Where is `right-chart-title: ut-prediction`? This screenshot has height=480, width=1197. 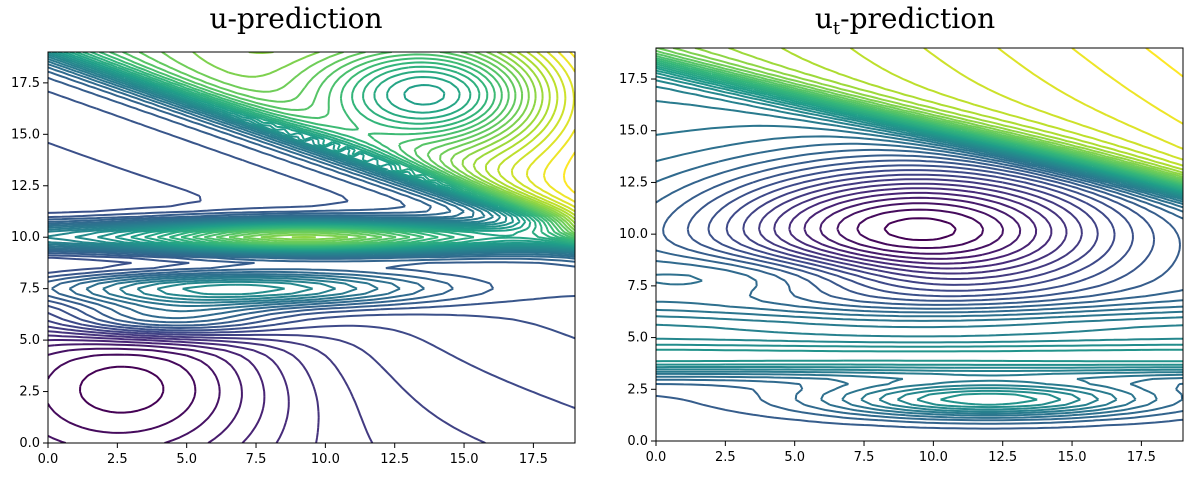 right-chart-title: ut-prediction is located at coordinates (905, 20).